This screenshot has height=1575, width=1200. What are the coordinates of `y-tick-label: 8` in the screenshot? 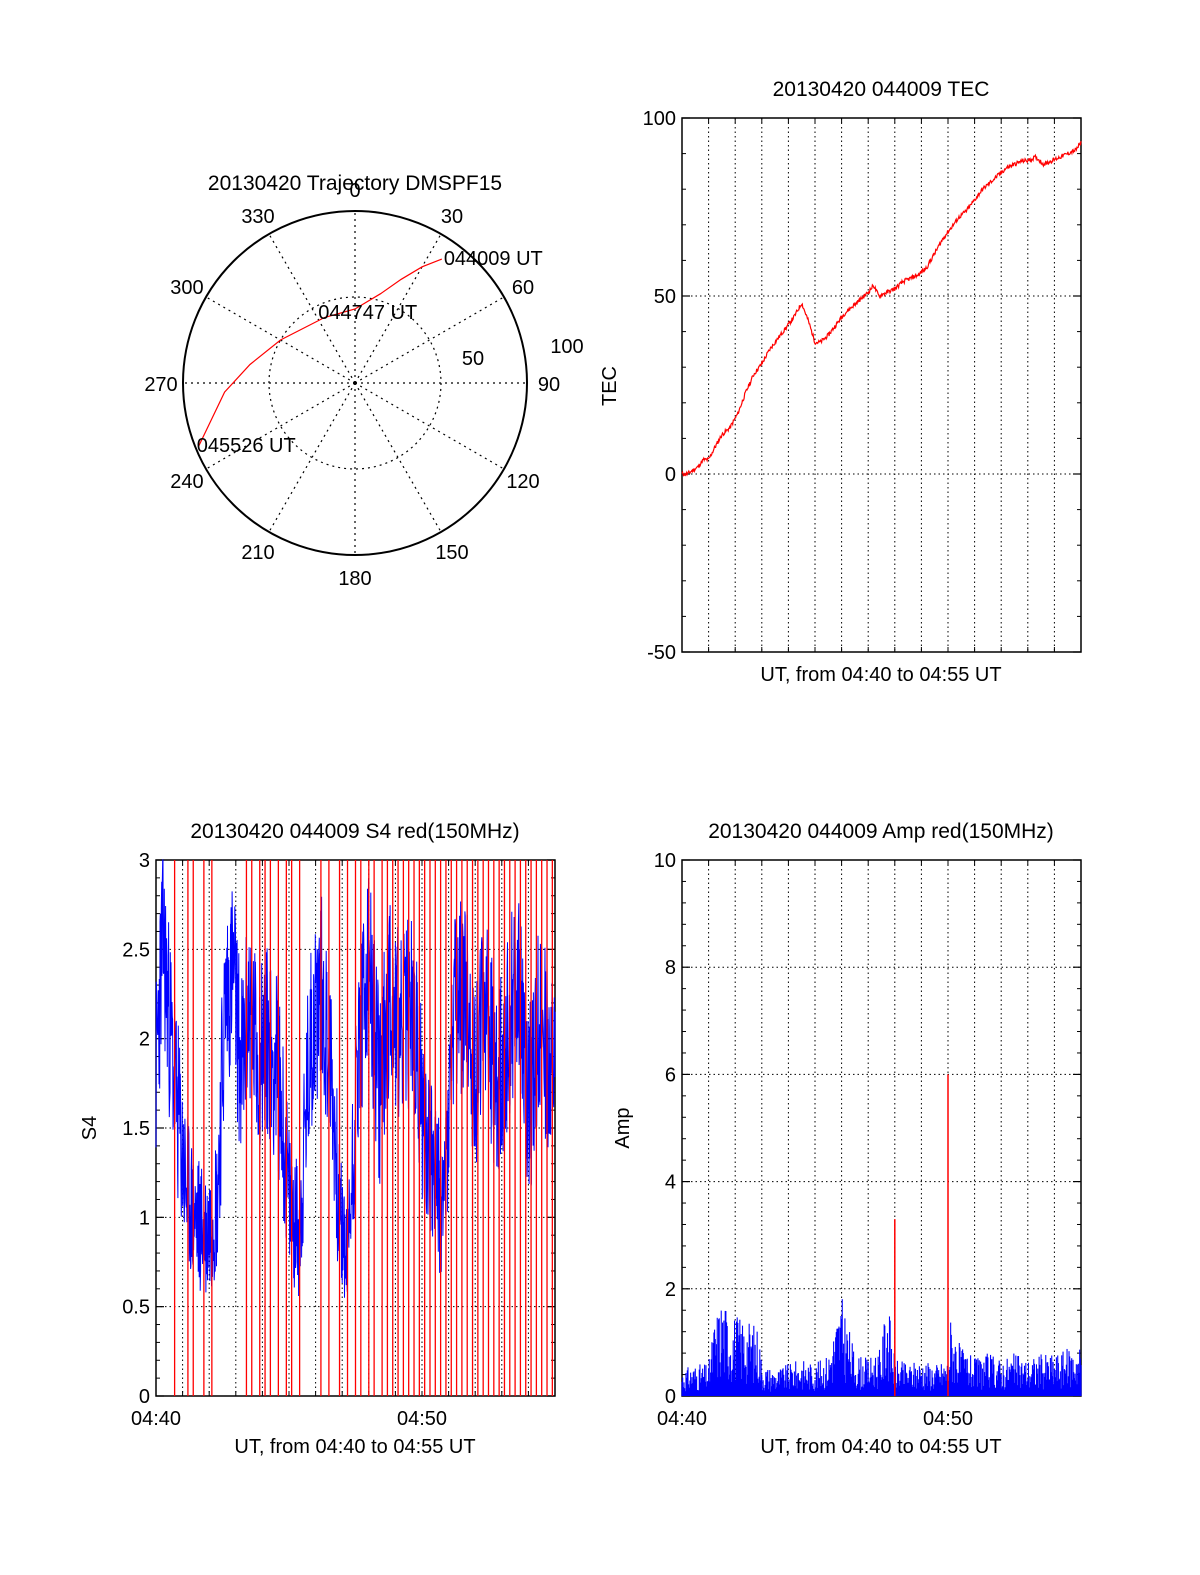 It's located at (670, 968).